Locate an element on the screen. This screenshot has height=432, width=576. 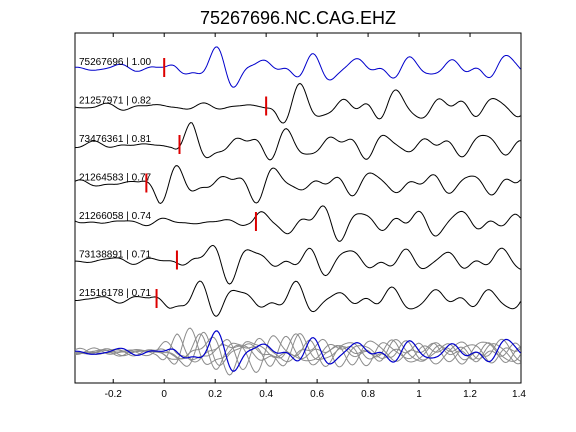
trace-label-4: 21266058 | 0.74 is located at coordinates (115, 216).